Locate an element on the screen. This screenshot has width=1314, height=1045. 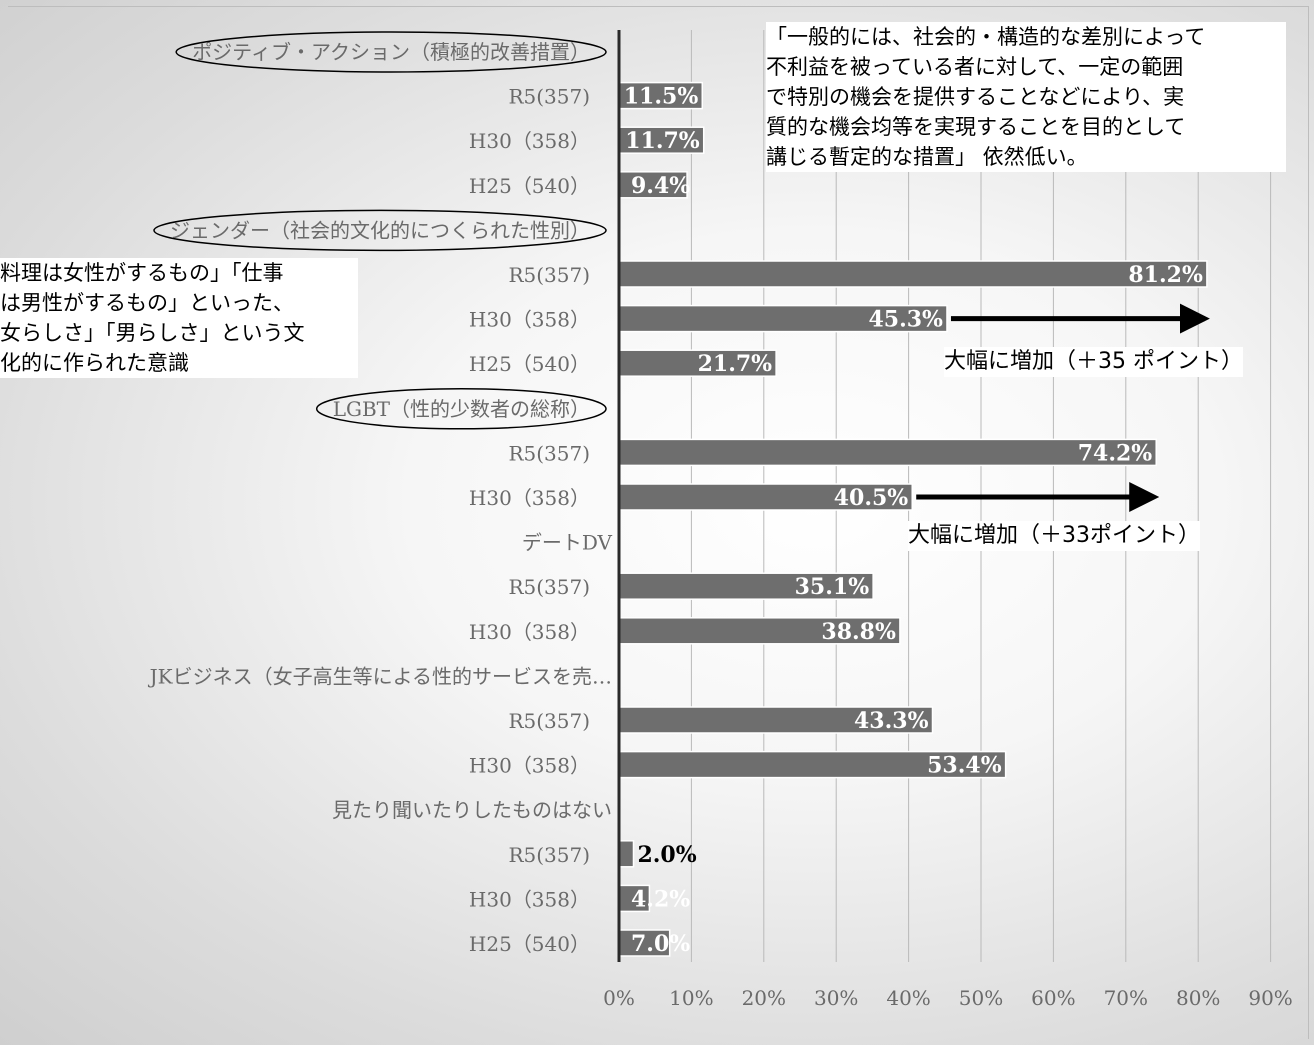
x-tick-label: 80% is located at coordinates (1198, 998).